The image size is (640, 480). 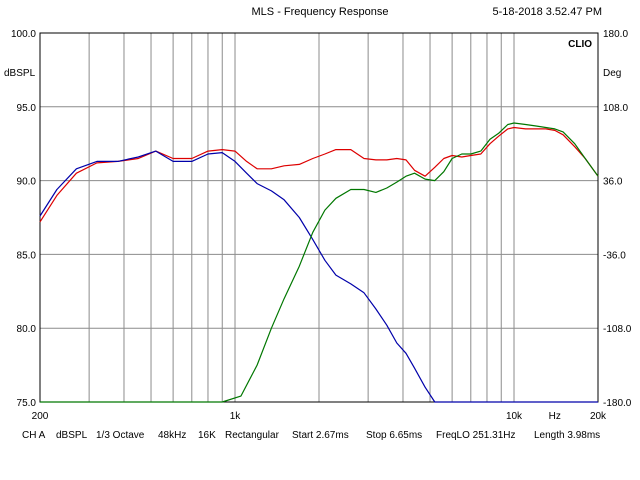 What do you see at coordinates (40, 416) in the screenshot?
I see `x-tick-label: 200` at bounding box center [40, 416].